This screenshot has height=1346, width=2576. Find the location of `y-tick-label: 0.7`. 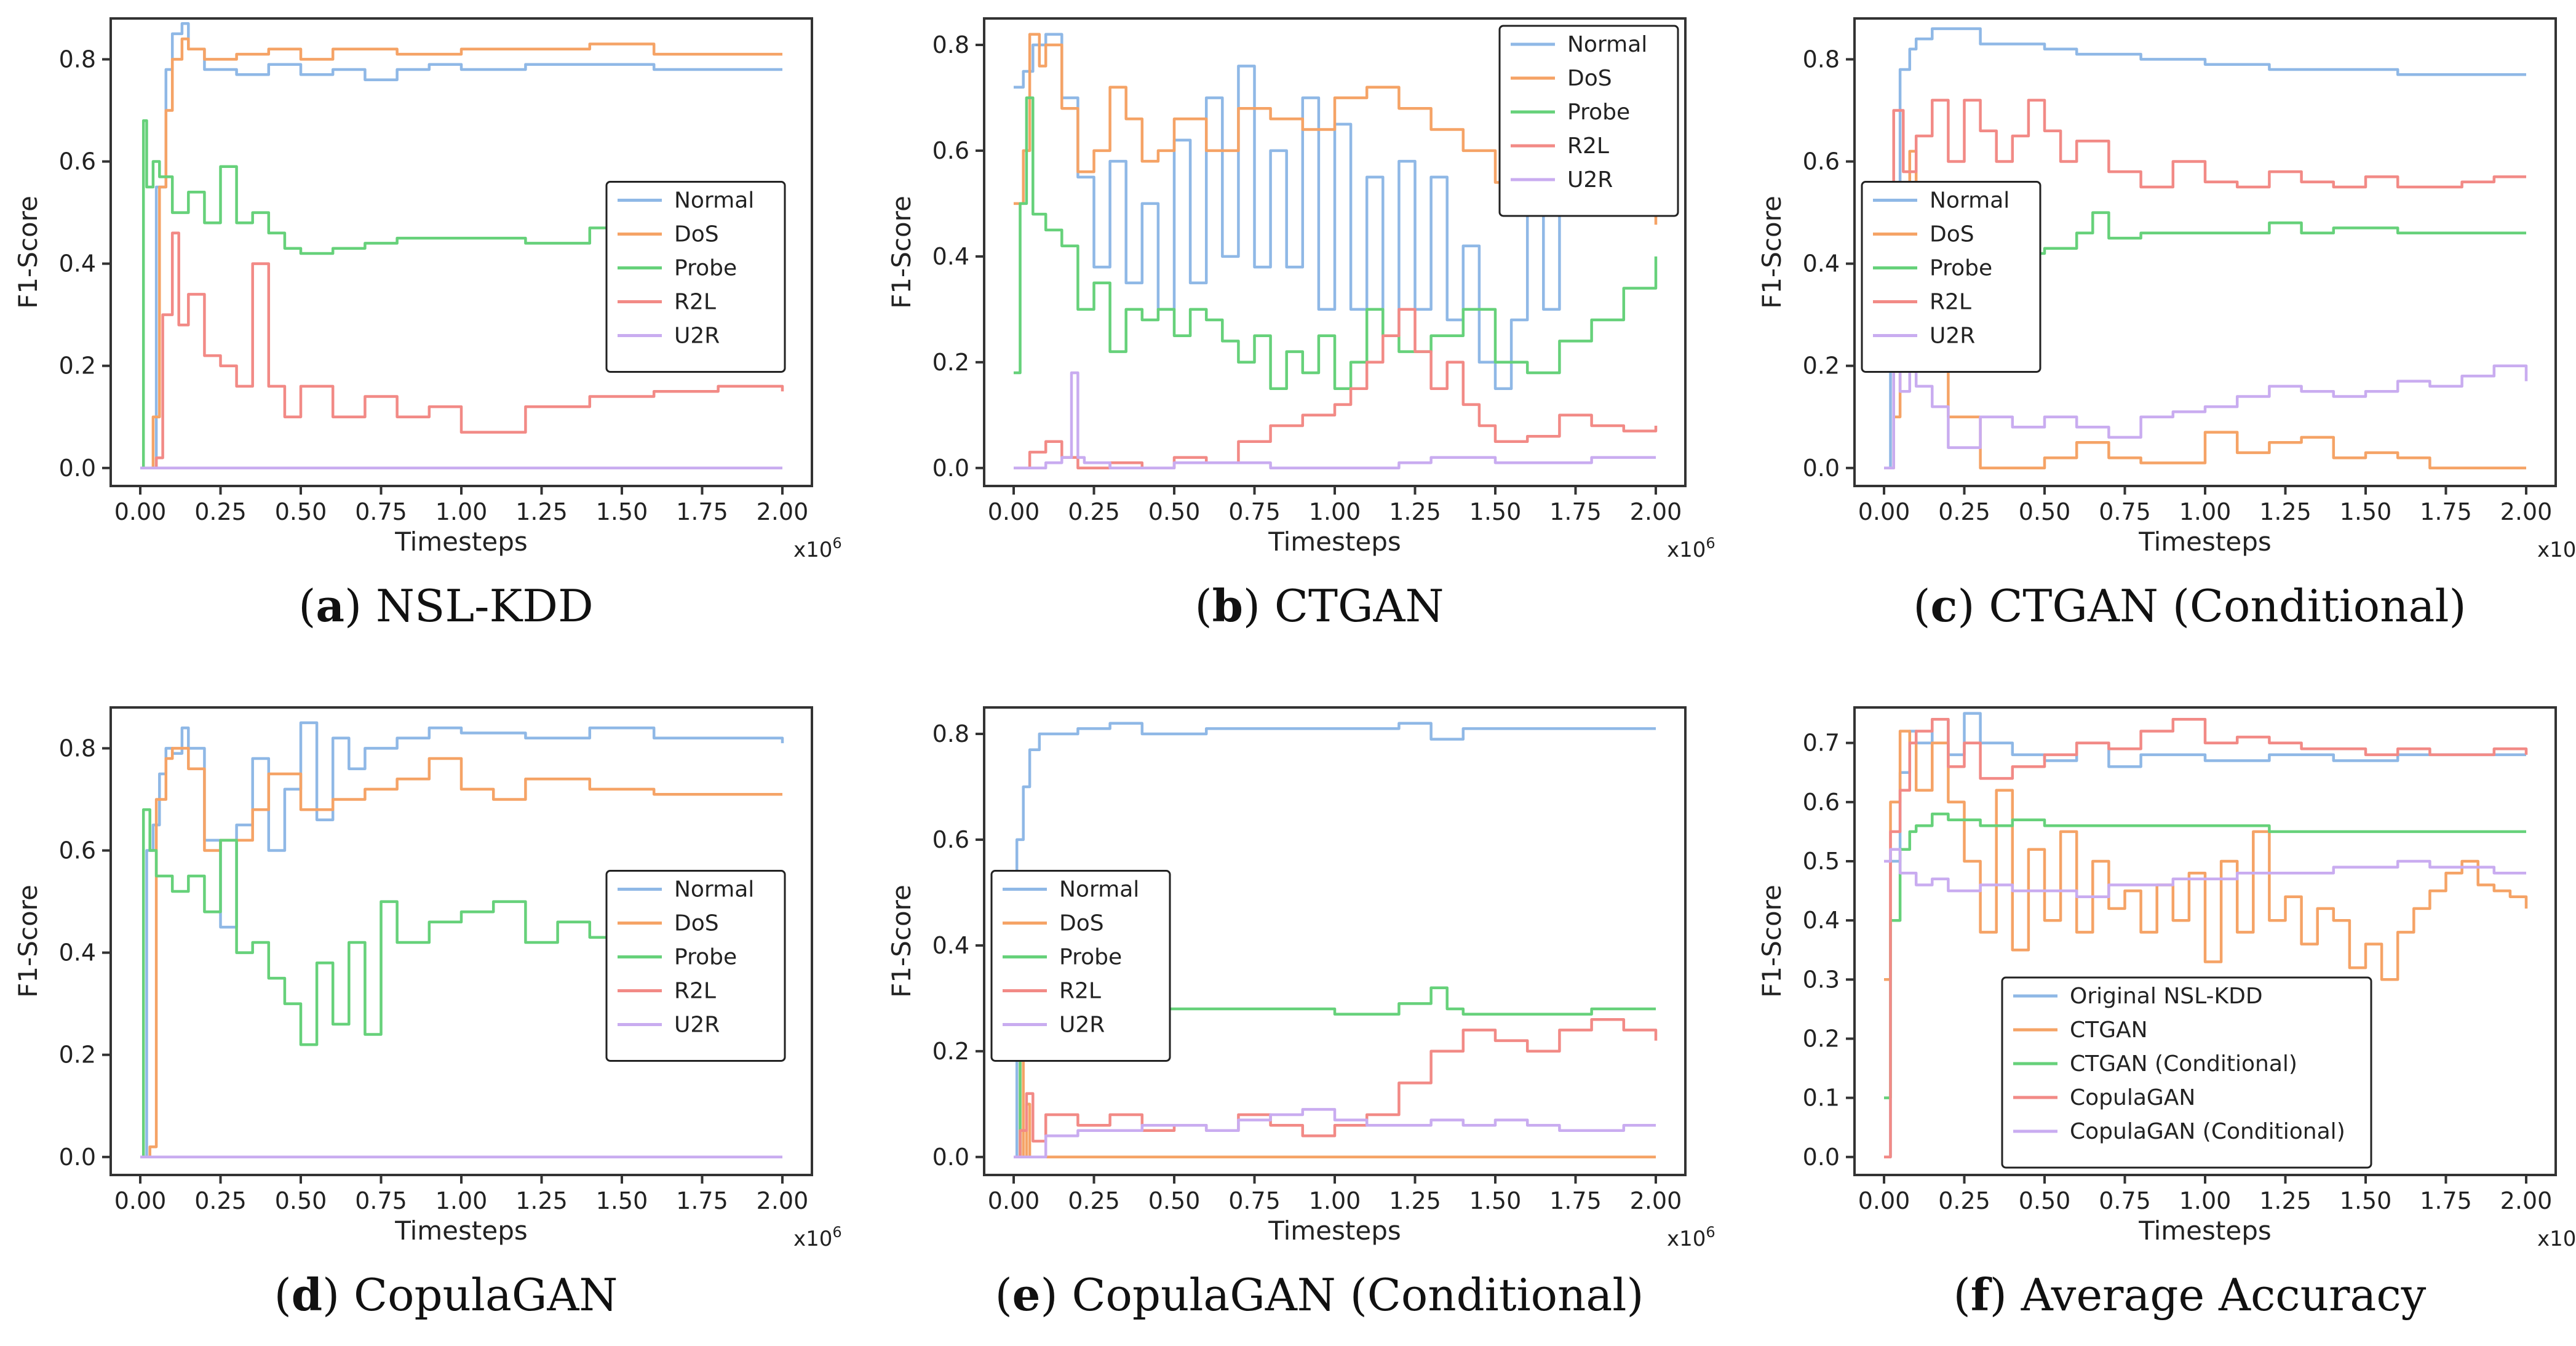

y-tick-label: 0.7 is located at coordinates (1821, 743).